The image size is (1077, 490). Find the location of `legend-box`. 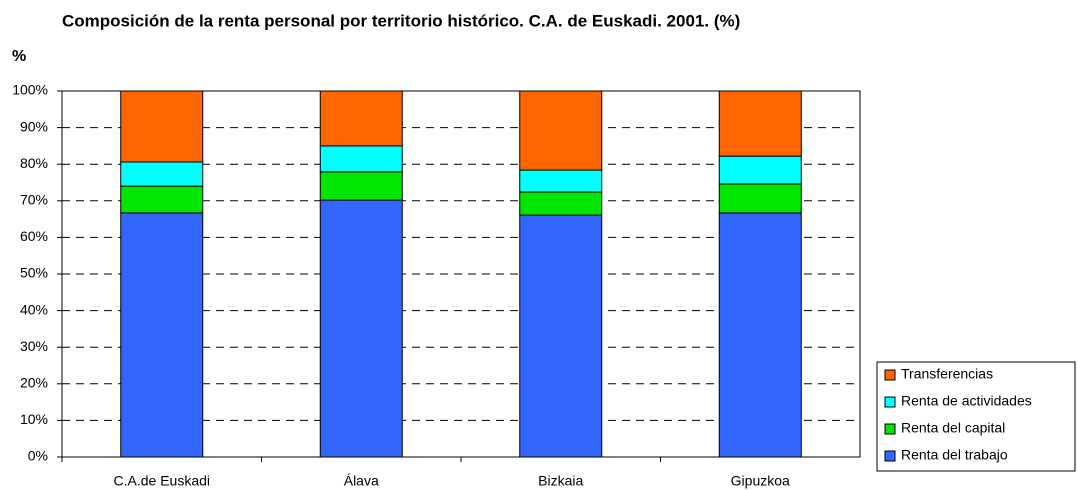

legend-box is located at coordinates (976, 416).